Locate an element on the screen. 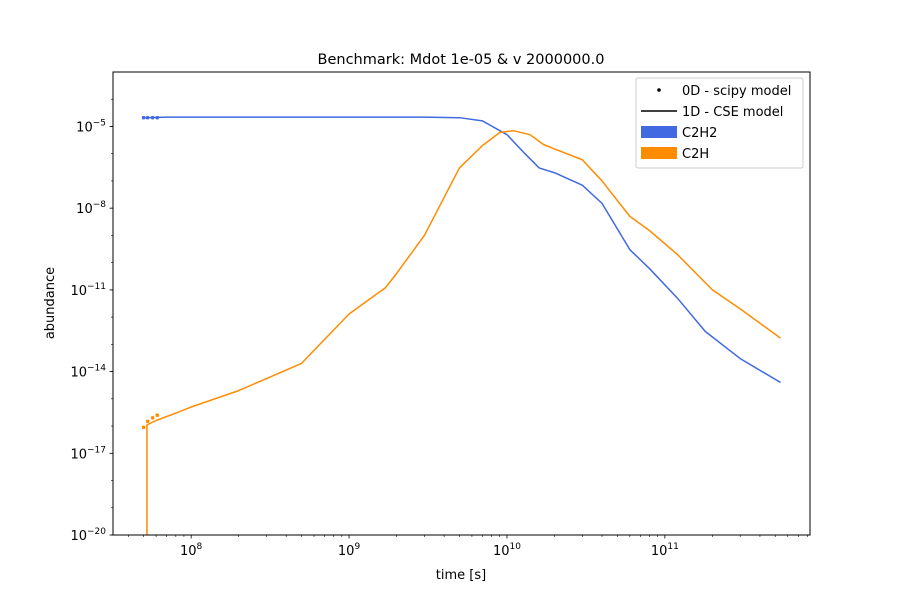  x-tick-label: 1010 is located at coordinates (507, 550).